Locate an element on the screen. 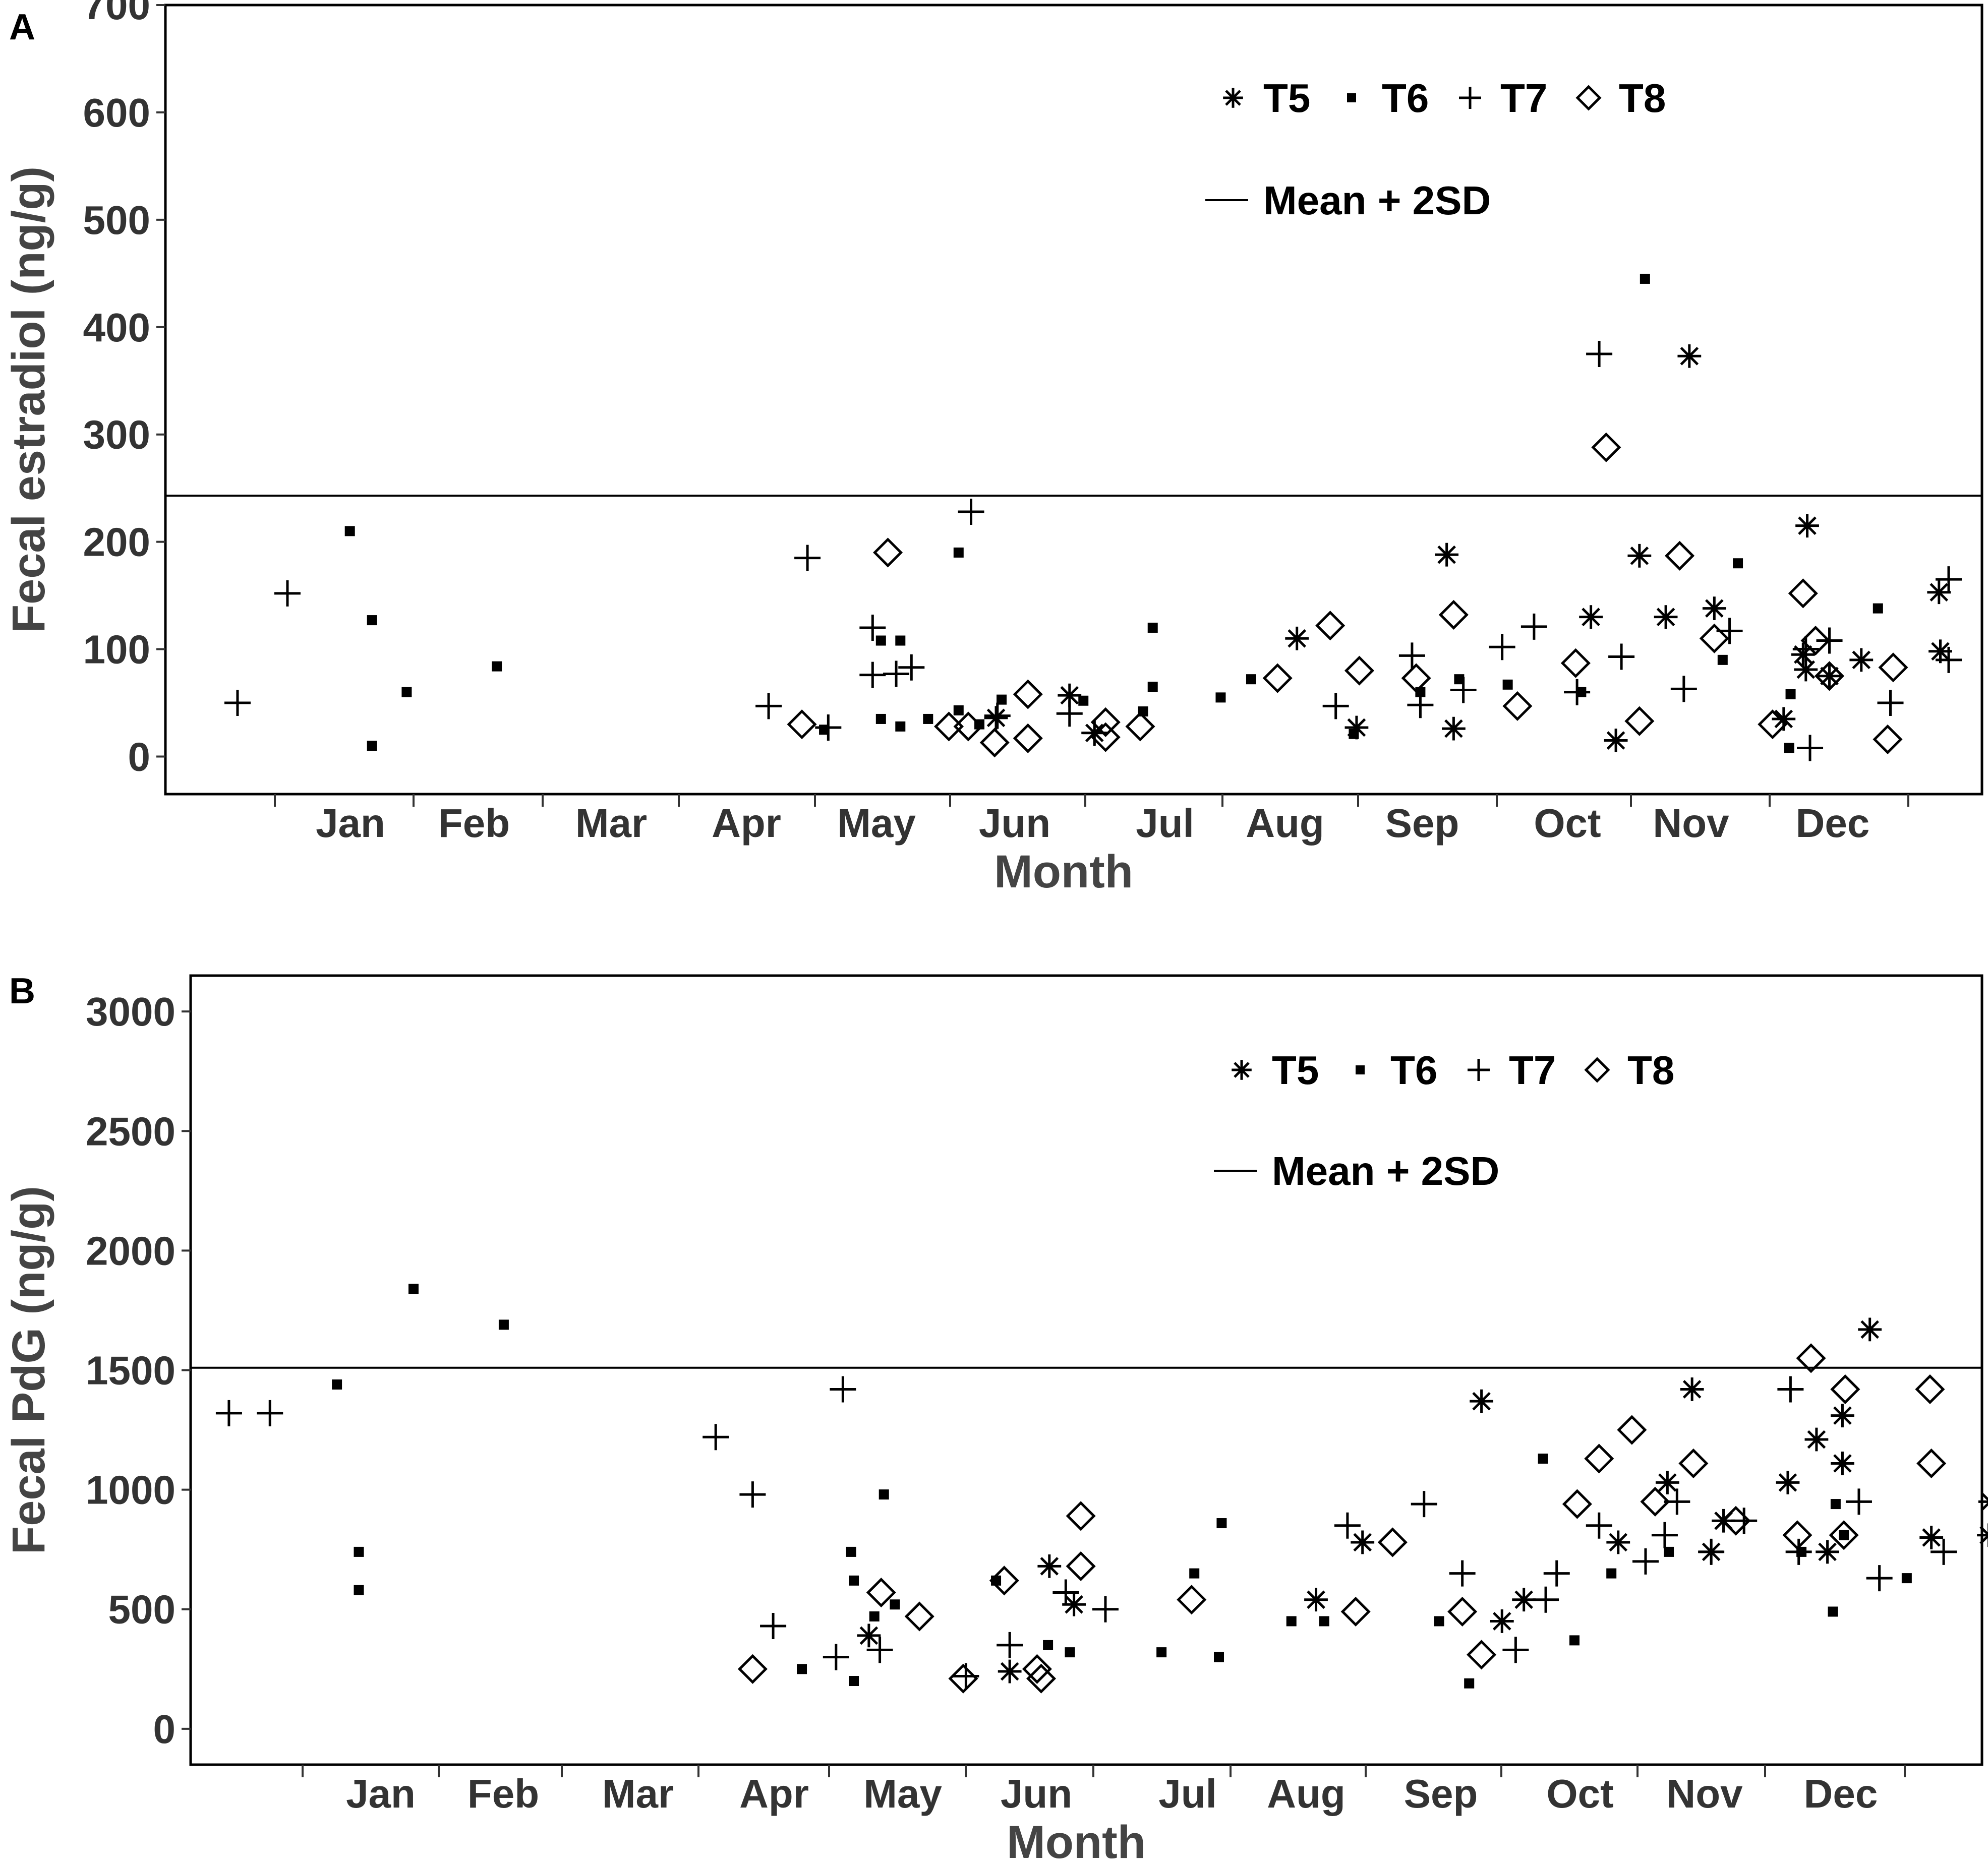  legend-label-t8: T8 is located at coordinates (1642, 98).